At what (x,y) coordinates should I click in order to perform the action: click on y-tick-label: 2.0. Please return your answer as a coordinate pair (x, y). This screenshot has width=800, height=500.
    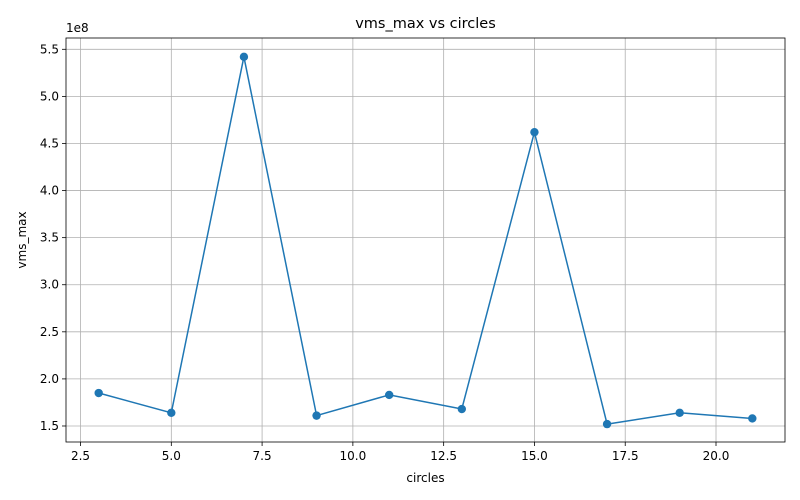
    Looking at the image, I should click on (49, 379).